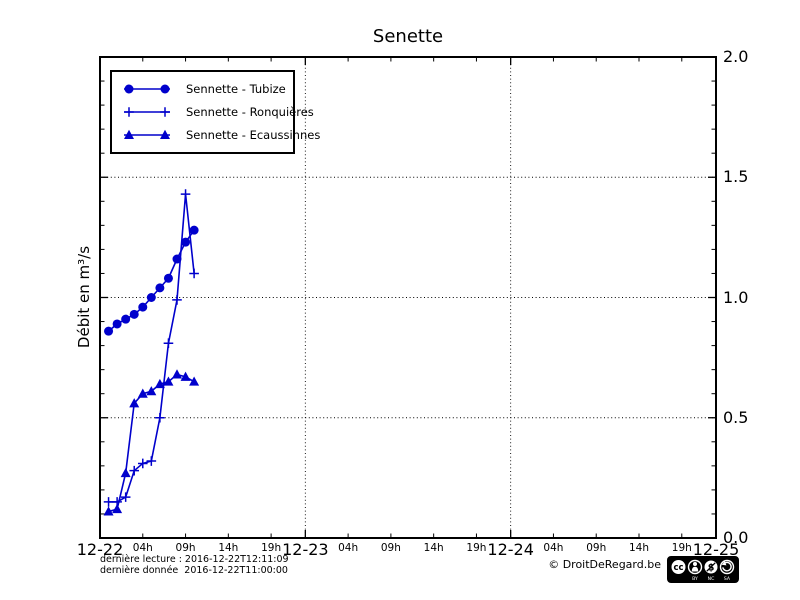  Describe the element at coordinates (695, 567) in the screenshot. I see `by-person-icon` at that location.